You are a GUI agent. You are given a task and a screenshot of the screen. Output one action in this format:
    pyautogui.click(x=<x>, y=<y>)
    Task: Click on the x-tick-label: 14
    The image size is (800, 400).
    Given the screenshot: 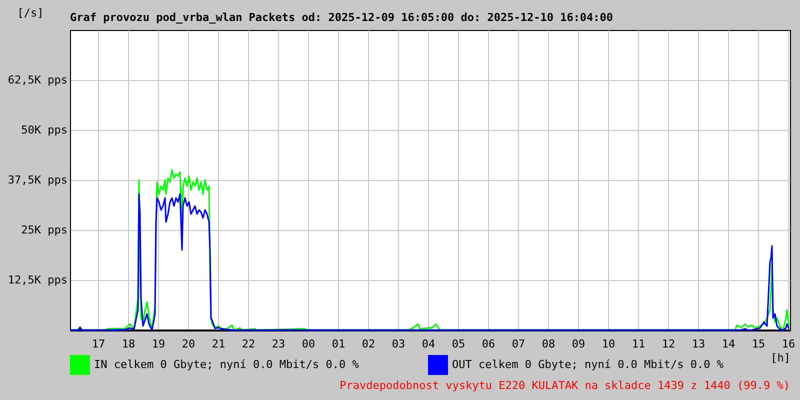 What is the action you would take?
    pyautogui.click(x=729, y=344)
    